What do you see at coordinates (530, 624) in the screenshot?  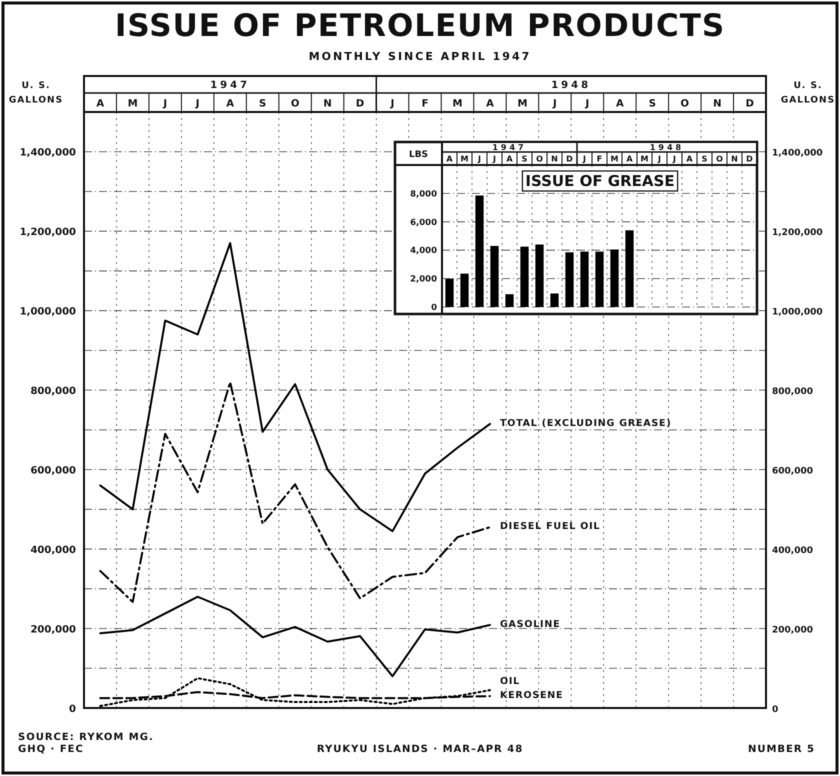 I see `series-label: GASOLINE` at bounding box center [530, 624].